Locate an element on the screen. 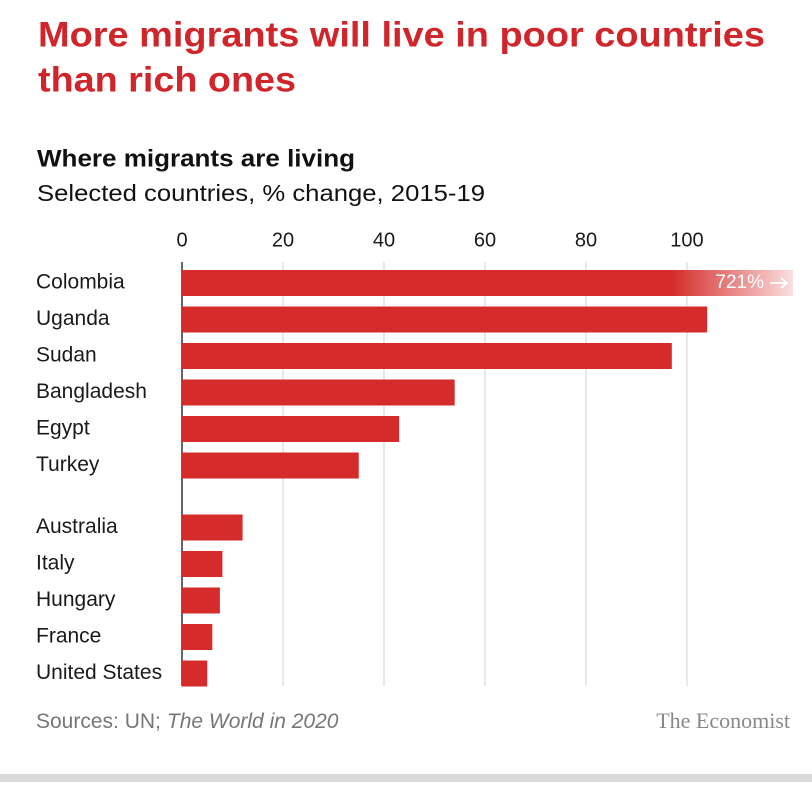  source-text: Sources: UN; is located at coordinates (98, 721).